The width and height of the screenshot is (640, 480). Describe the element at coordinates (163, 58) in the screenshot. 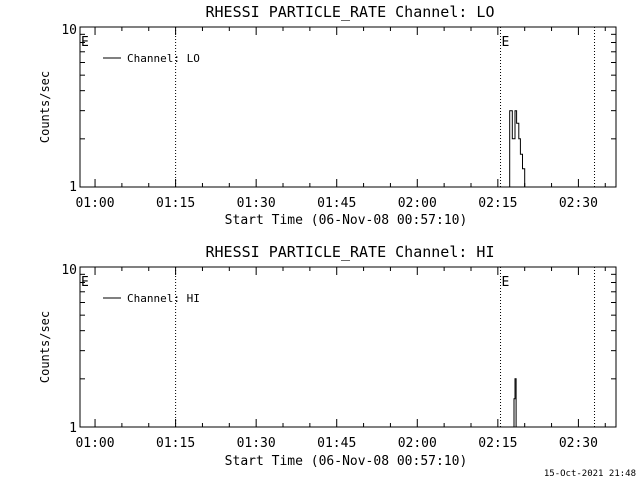

I see `legend-label: Channel: LO` at that location.